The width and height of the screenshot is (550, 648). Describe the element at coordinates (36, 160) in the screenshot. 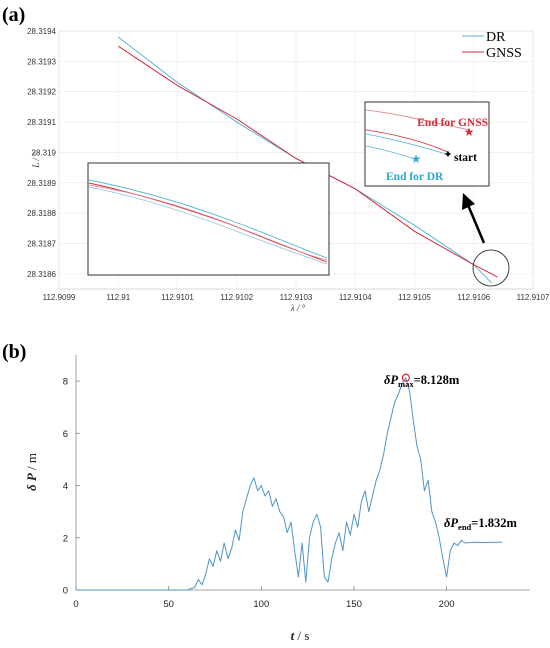

I see `panel-a-y-label: L / °` at that location.